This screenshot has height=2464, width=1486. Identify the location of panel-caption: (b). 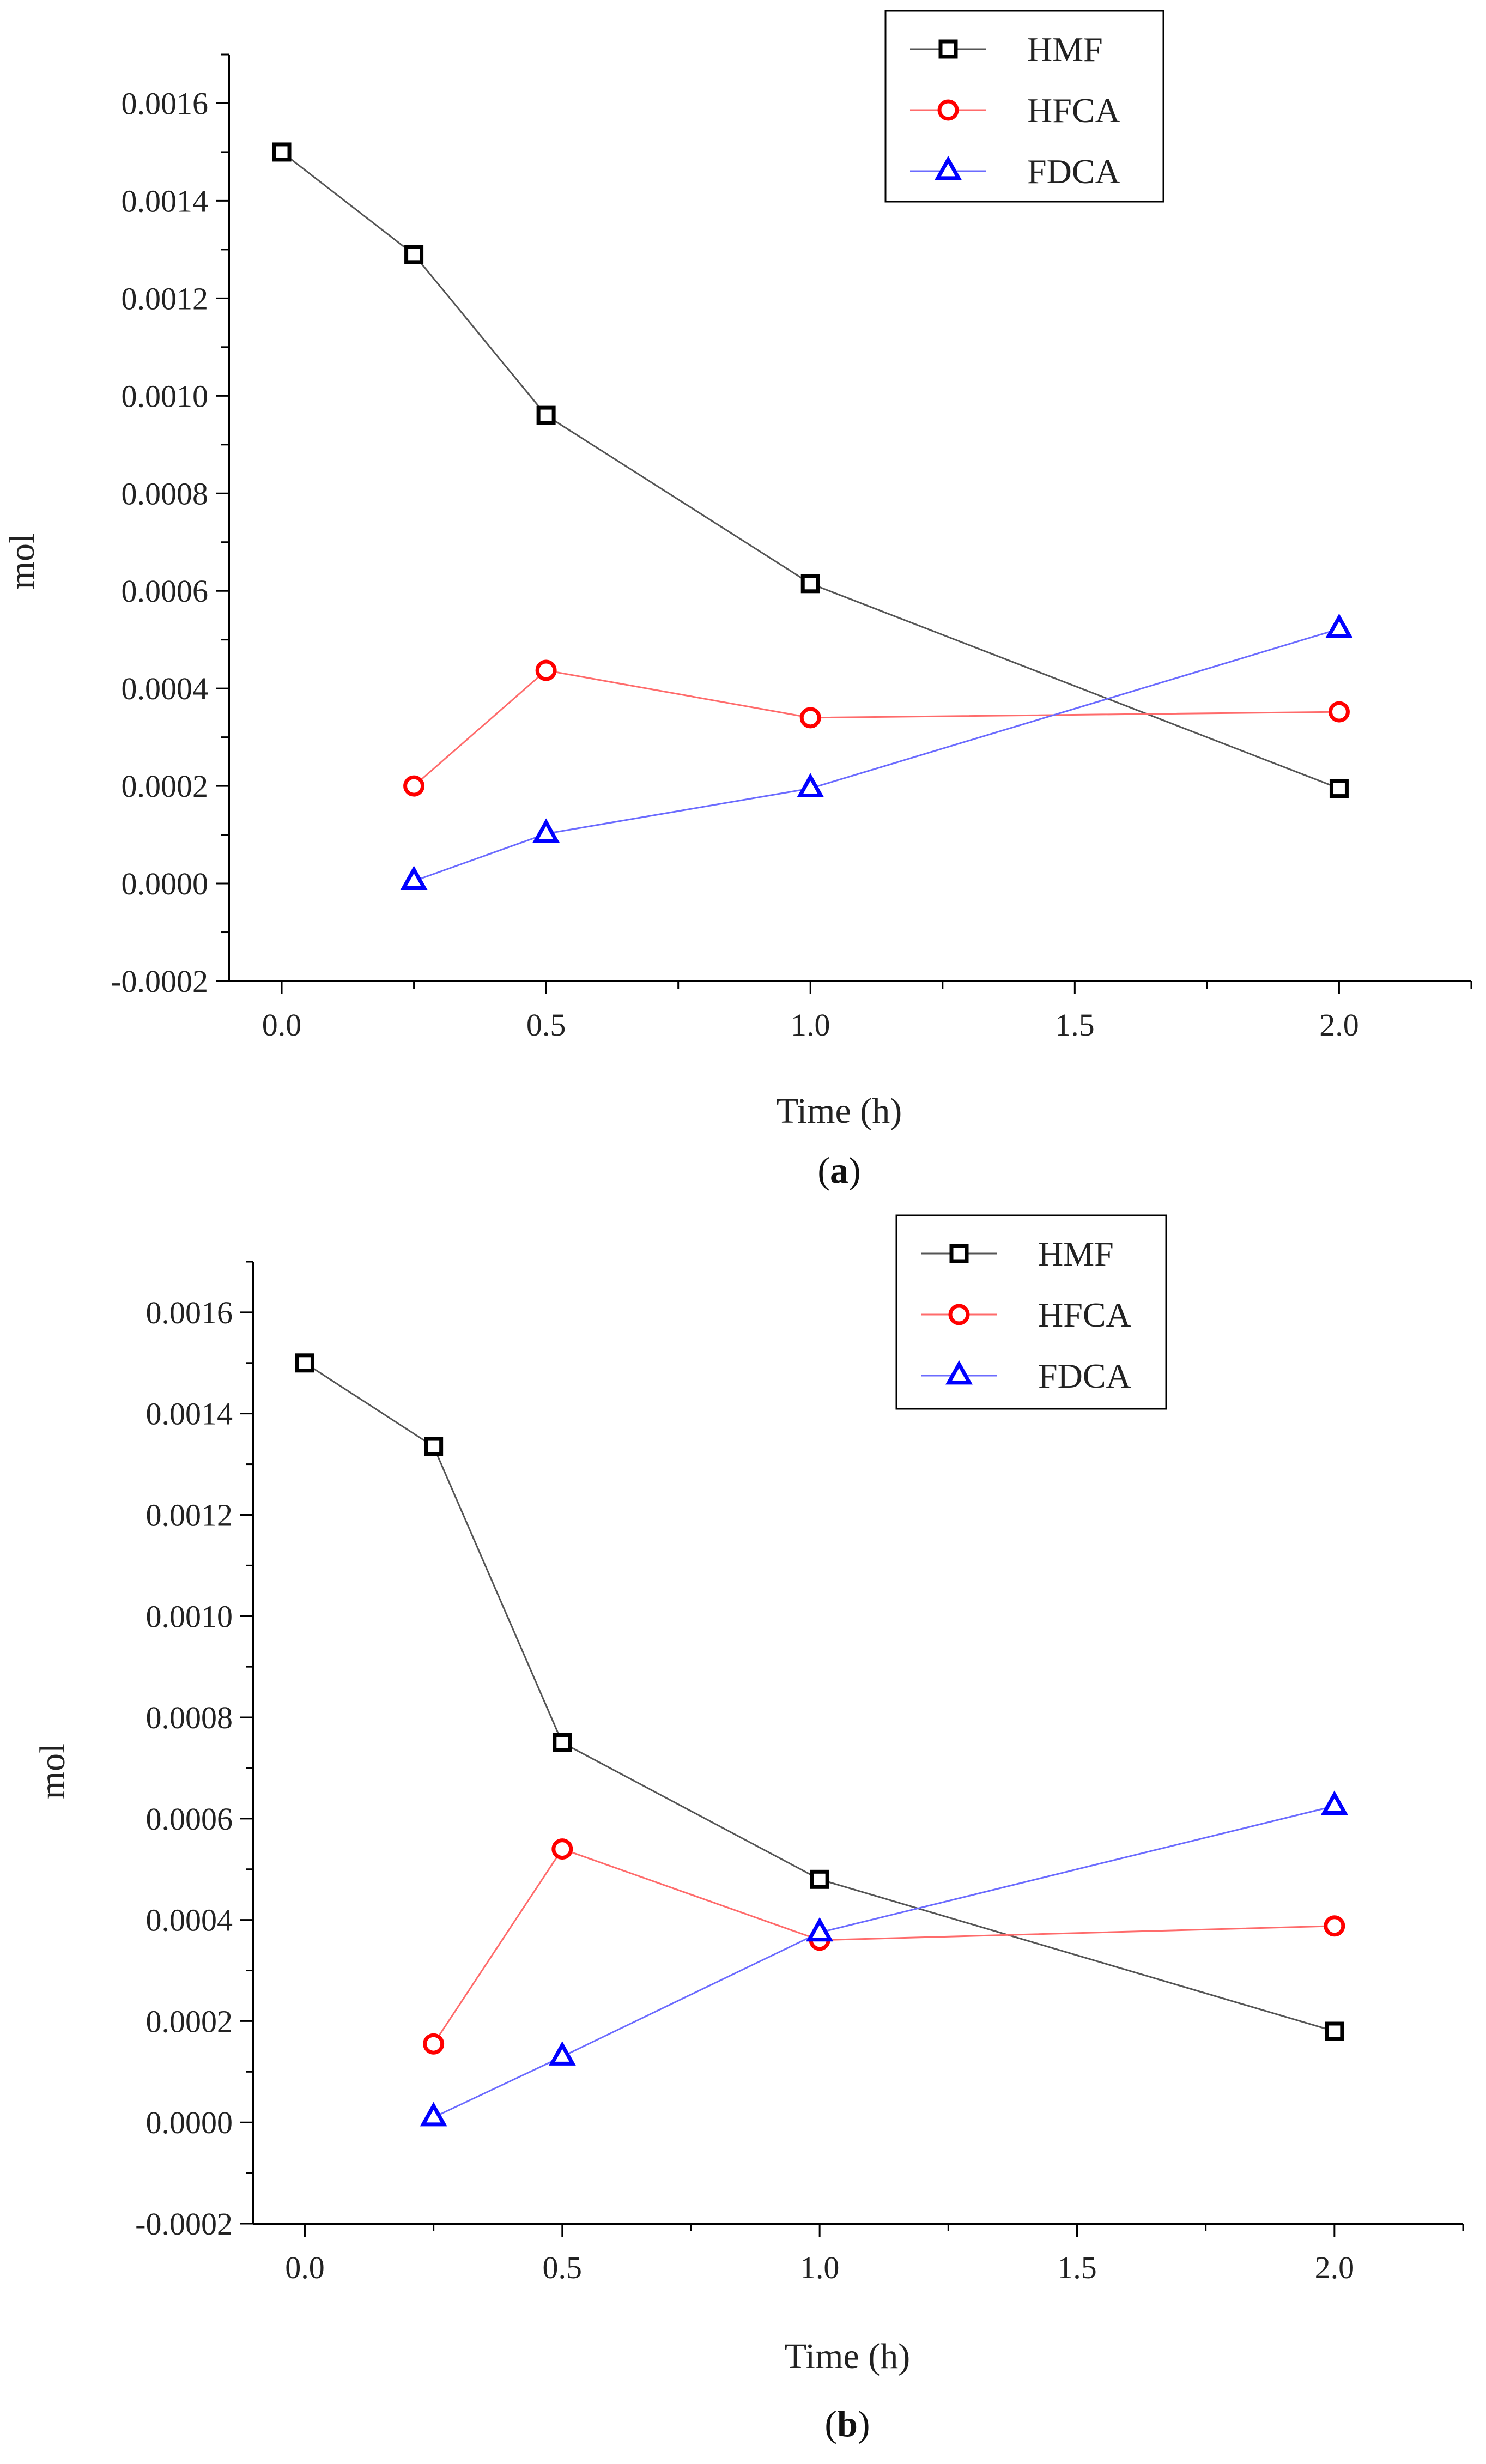
(847, 2423).